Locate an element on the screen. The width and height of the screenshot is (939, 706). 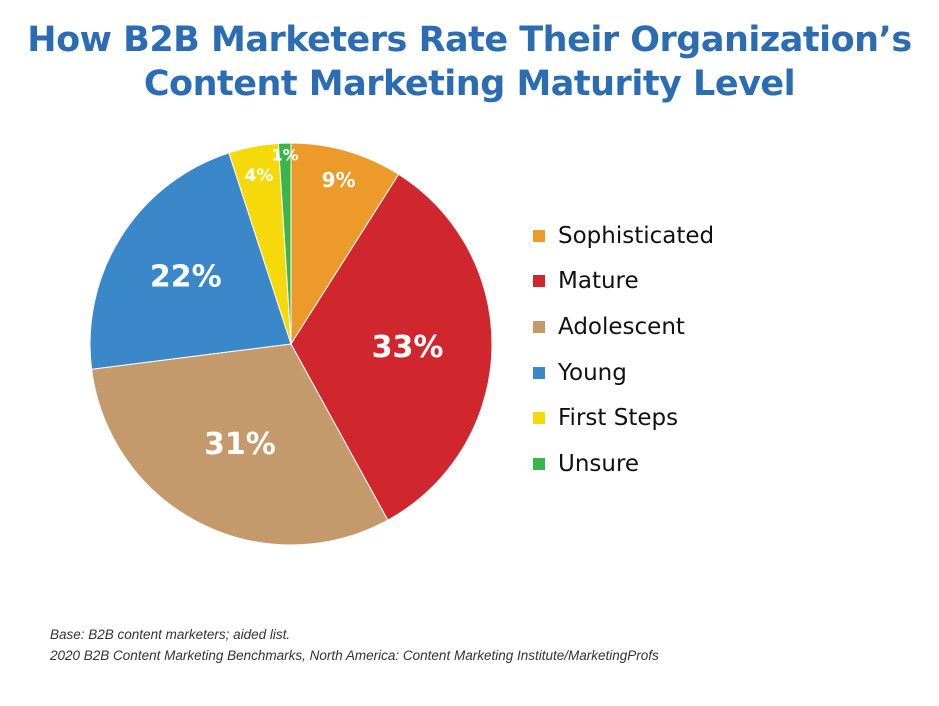
data-label-mature: 33% is located at coordinates (408, 347).